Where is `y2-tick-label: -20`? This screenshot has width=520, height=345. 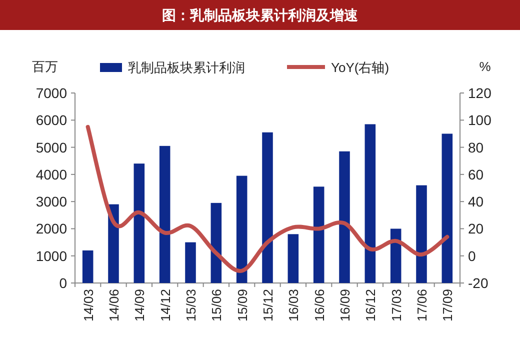 y2-tick-label: -20 is located at coordinates (478, 283).